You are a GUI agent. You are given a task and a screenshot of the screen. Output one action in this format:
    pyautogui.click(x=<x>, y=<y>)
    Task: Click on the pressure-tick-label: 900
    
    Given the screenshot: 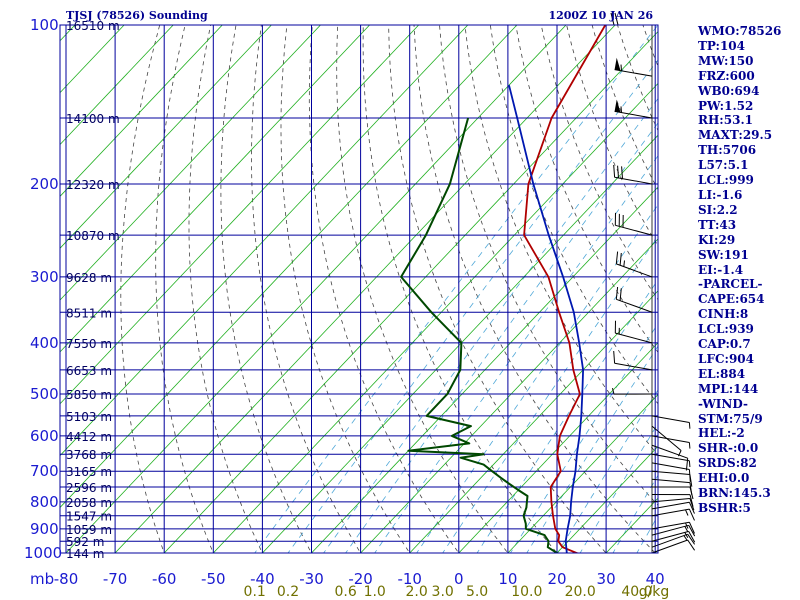 What is the action you would take?
    pyautogui.click(x=44, y=529)
    